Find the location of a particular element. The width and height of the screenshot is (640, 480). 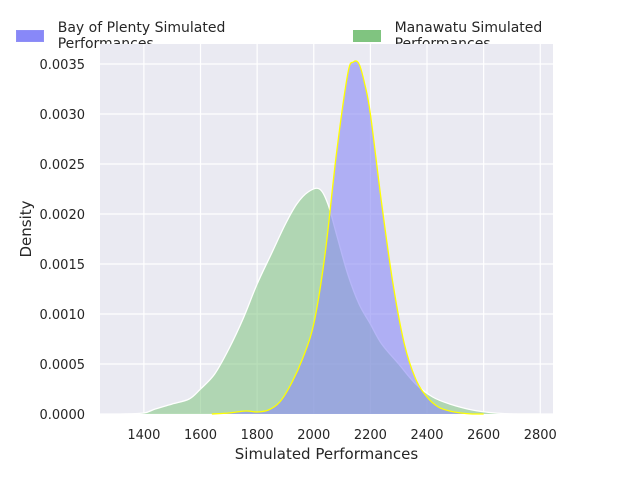

x-tick-label: 2600 is located at coordinates (483, 435).